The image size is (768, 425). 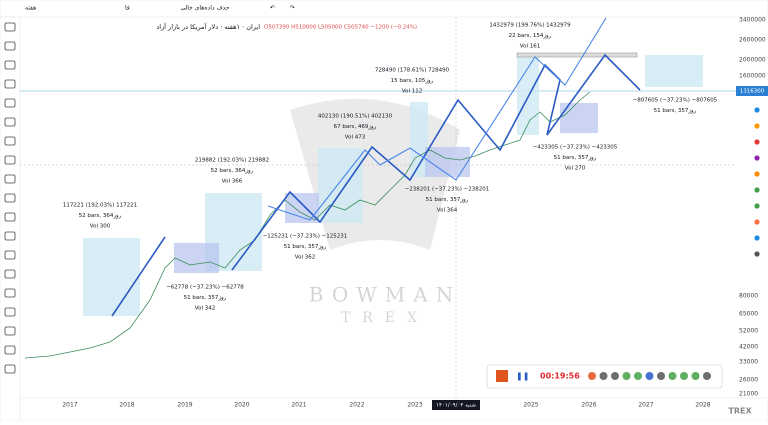 I want to click on last-price-tag, so click(x=752, y=91).